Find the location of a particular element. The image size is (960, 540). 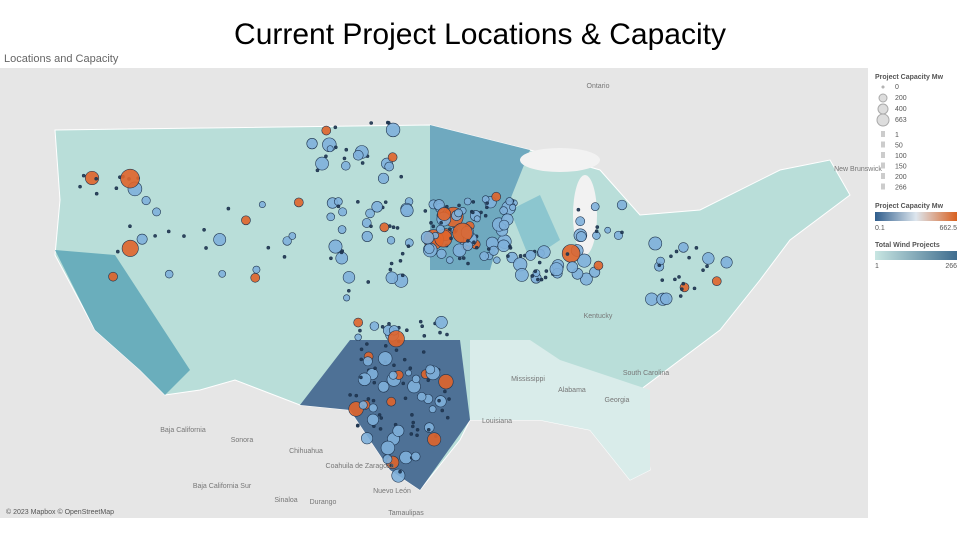

california is located at coordinates (122, 322).